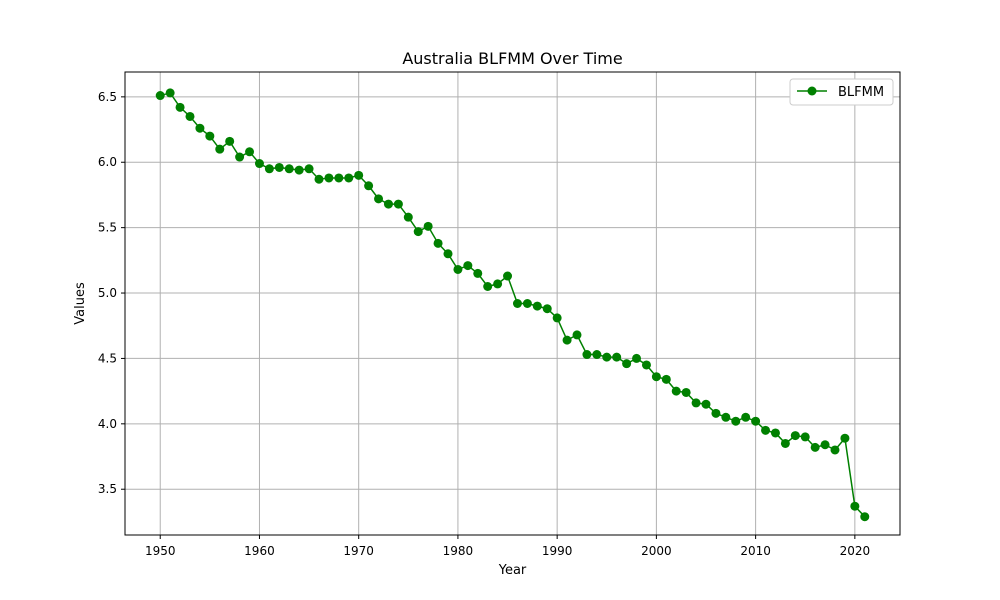  Describe the element at coordinates (107, 358) in the screenshot. I see `y-tick-label: 4.5` at that location.